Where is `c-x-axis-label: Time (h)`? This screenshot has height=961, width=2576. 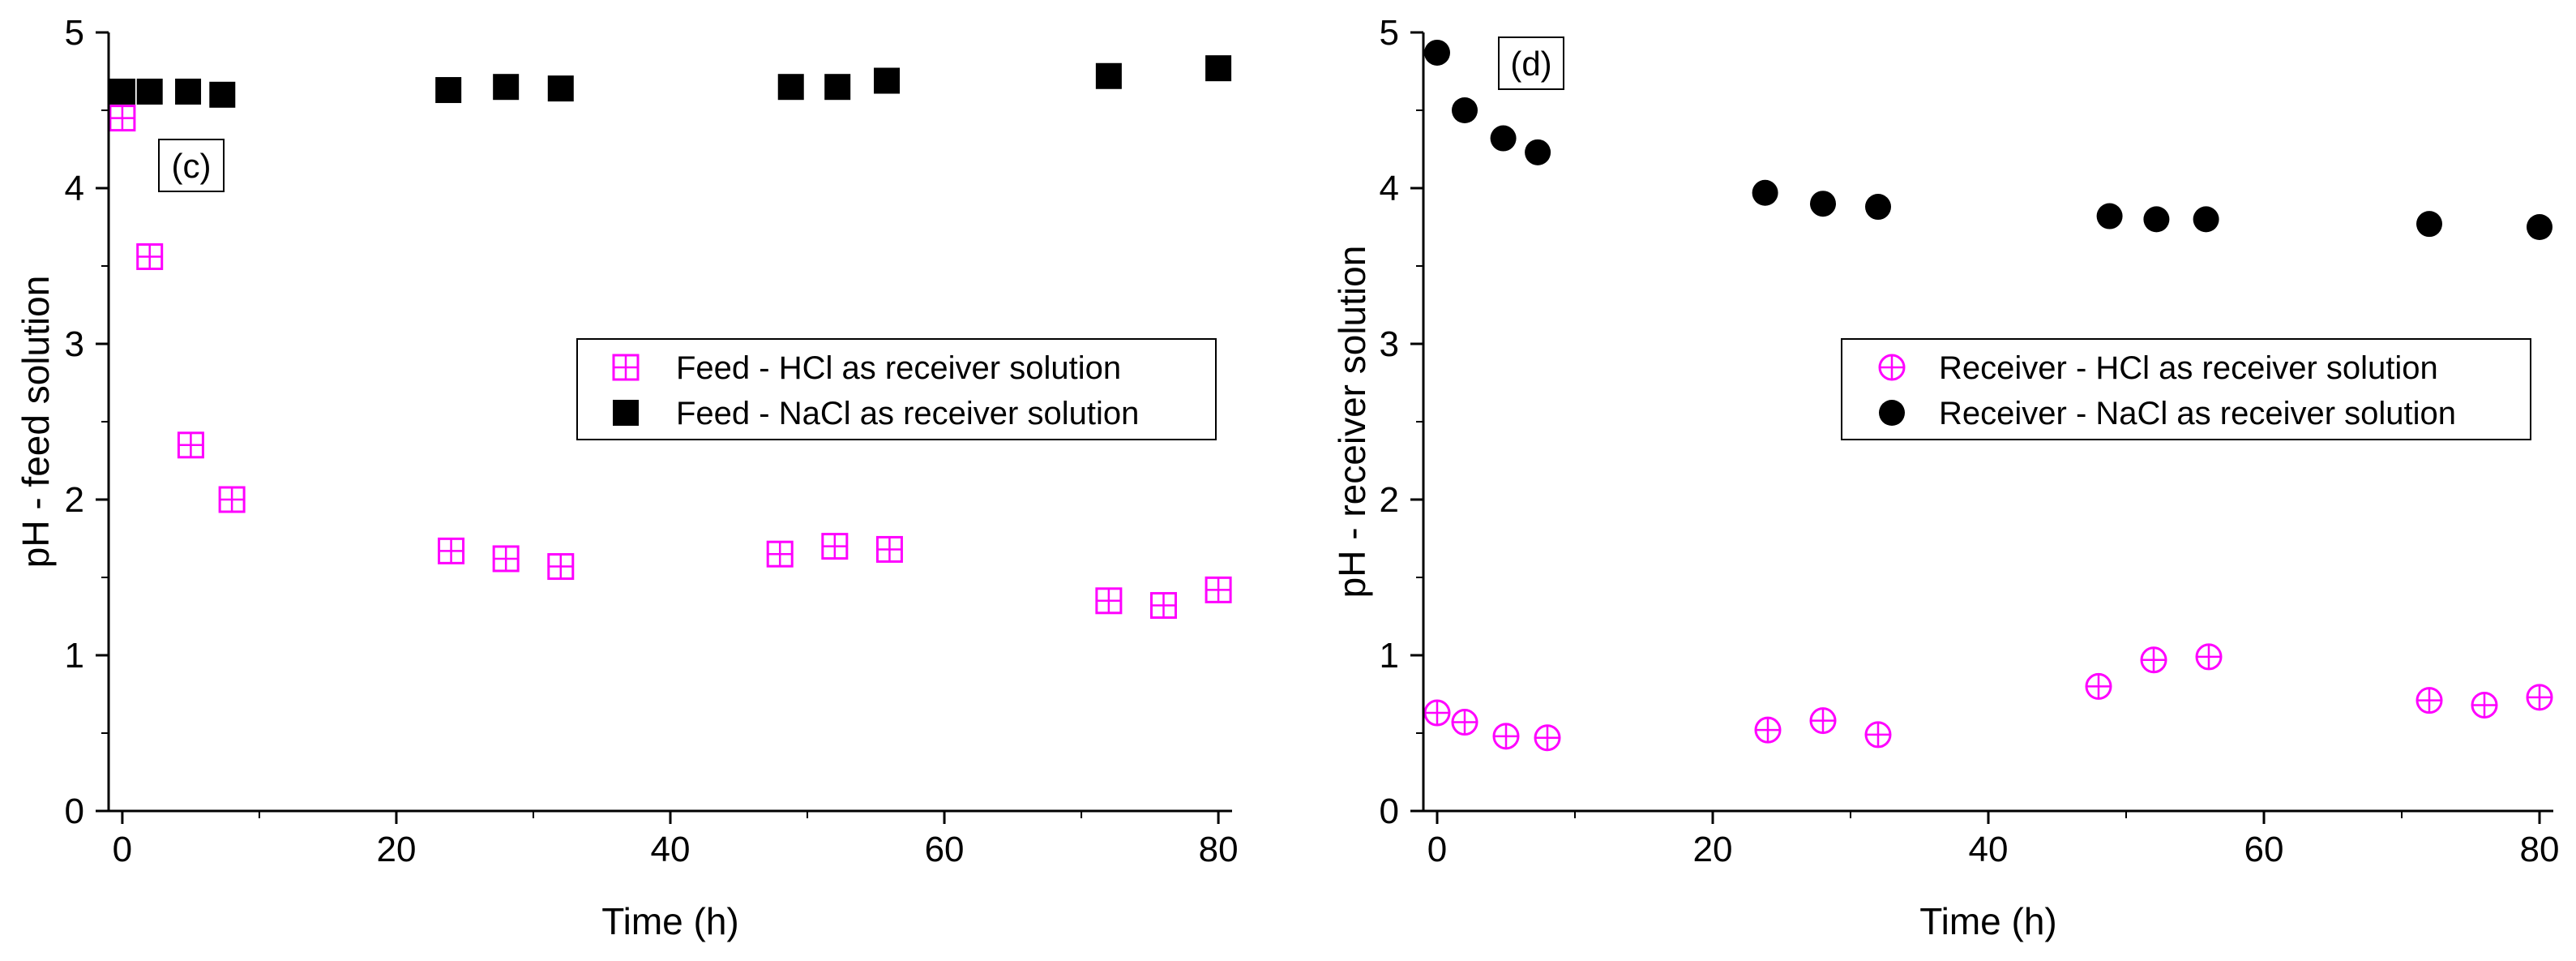 c-x-axis-label: Time (h) is located at coordinates (670, 921).